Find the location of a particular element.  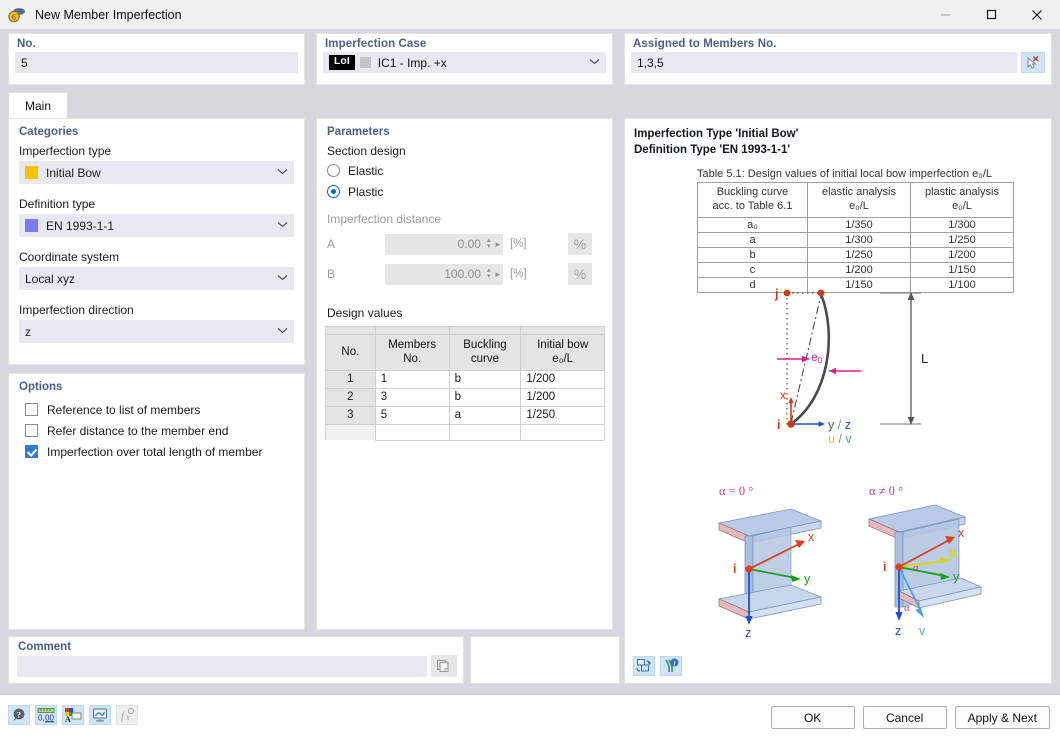

en-col-elastic-l2: e₀/L is located at coordinates (859, 205).